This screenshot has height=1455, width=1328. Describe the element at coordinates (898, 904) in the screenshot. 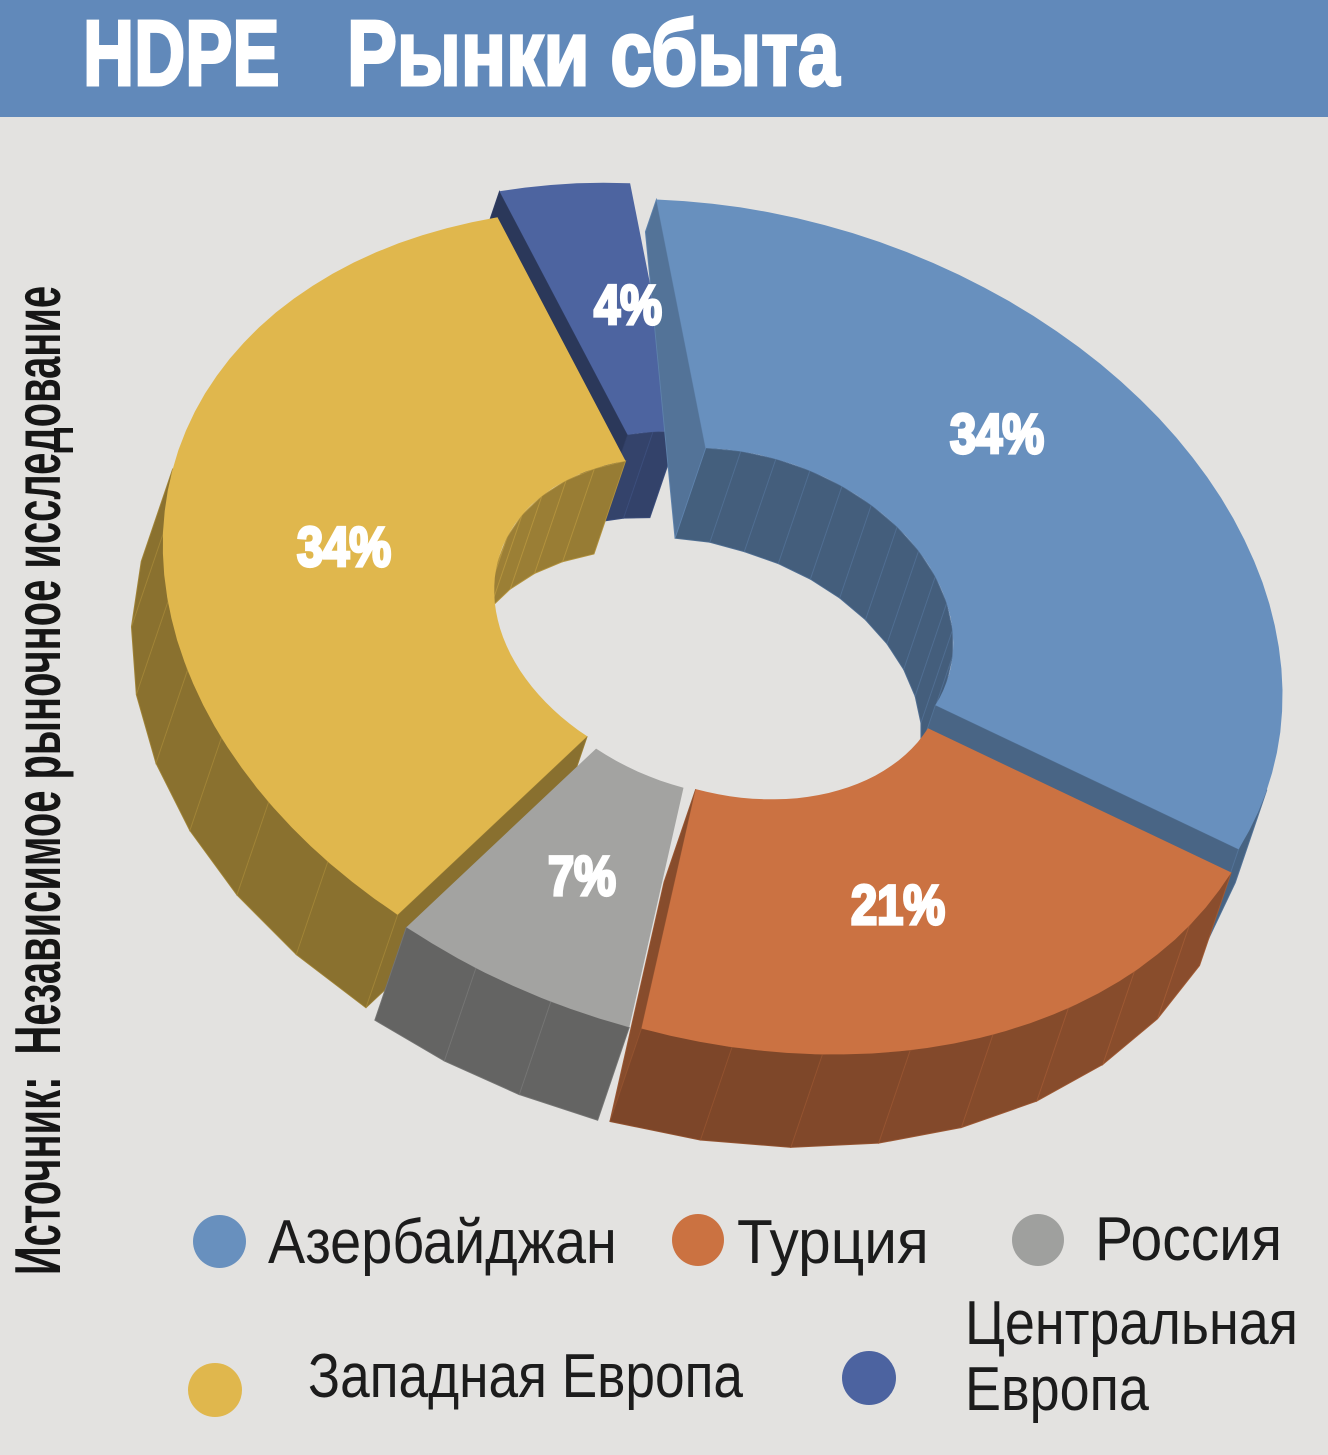

I see `svg-text: 21%` at that location.